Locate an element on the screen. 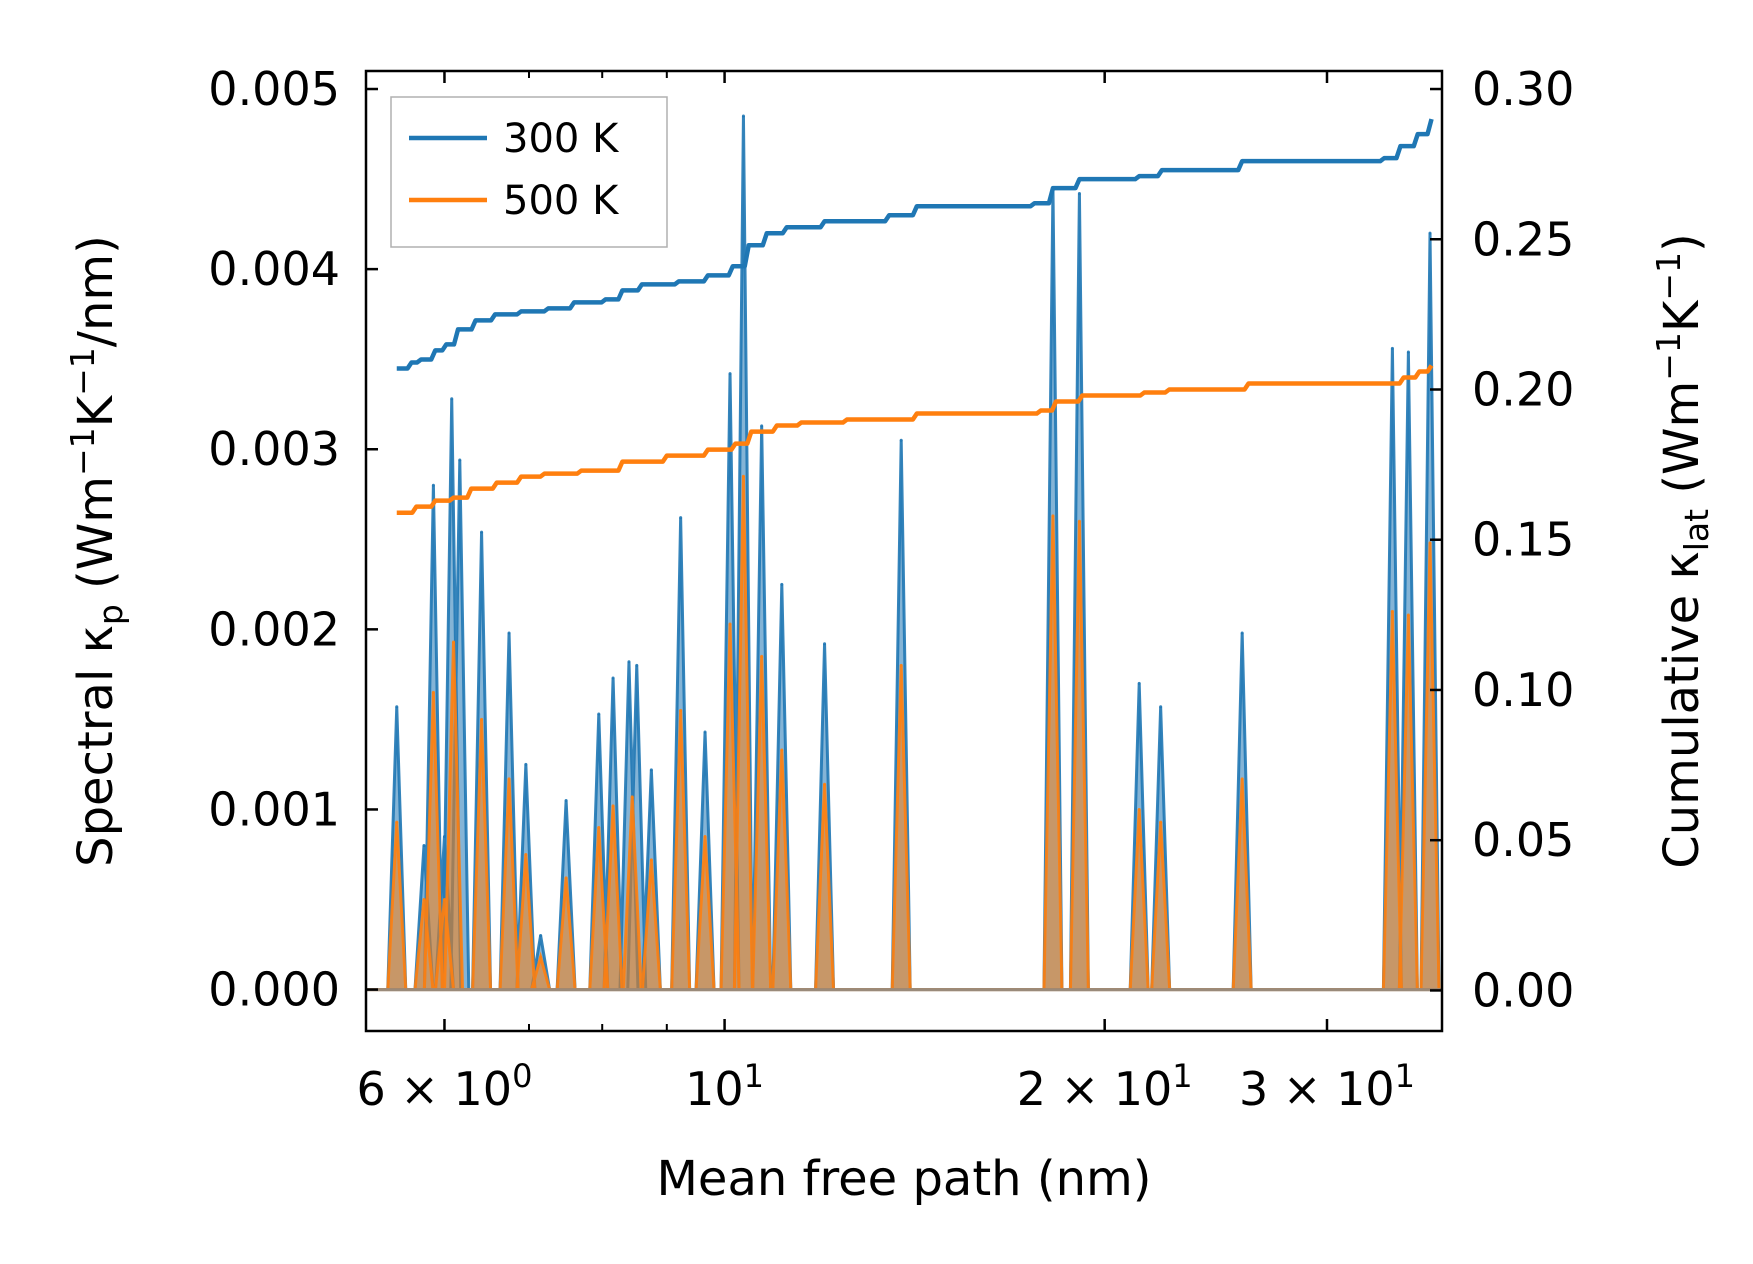 The width and height of the screenshot is (1753, 1264). y-left-tick-label-3: 0.003 is located at coordinates (274, 449).